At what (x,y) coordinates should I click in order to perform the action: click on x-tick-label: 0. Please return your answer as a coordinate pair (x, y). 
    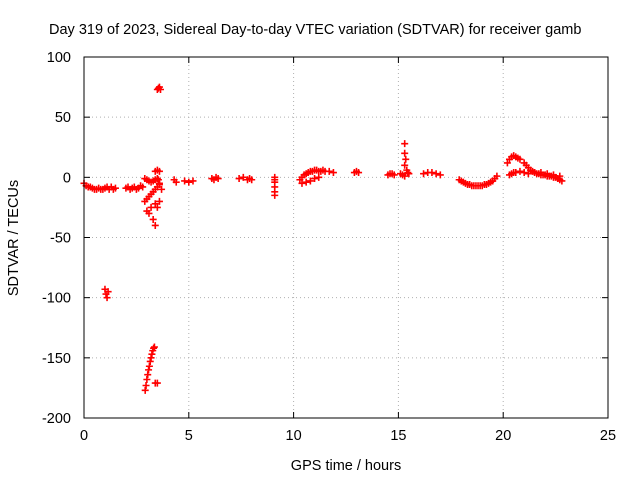
    Looking at the image, I should click on (84, 436).